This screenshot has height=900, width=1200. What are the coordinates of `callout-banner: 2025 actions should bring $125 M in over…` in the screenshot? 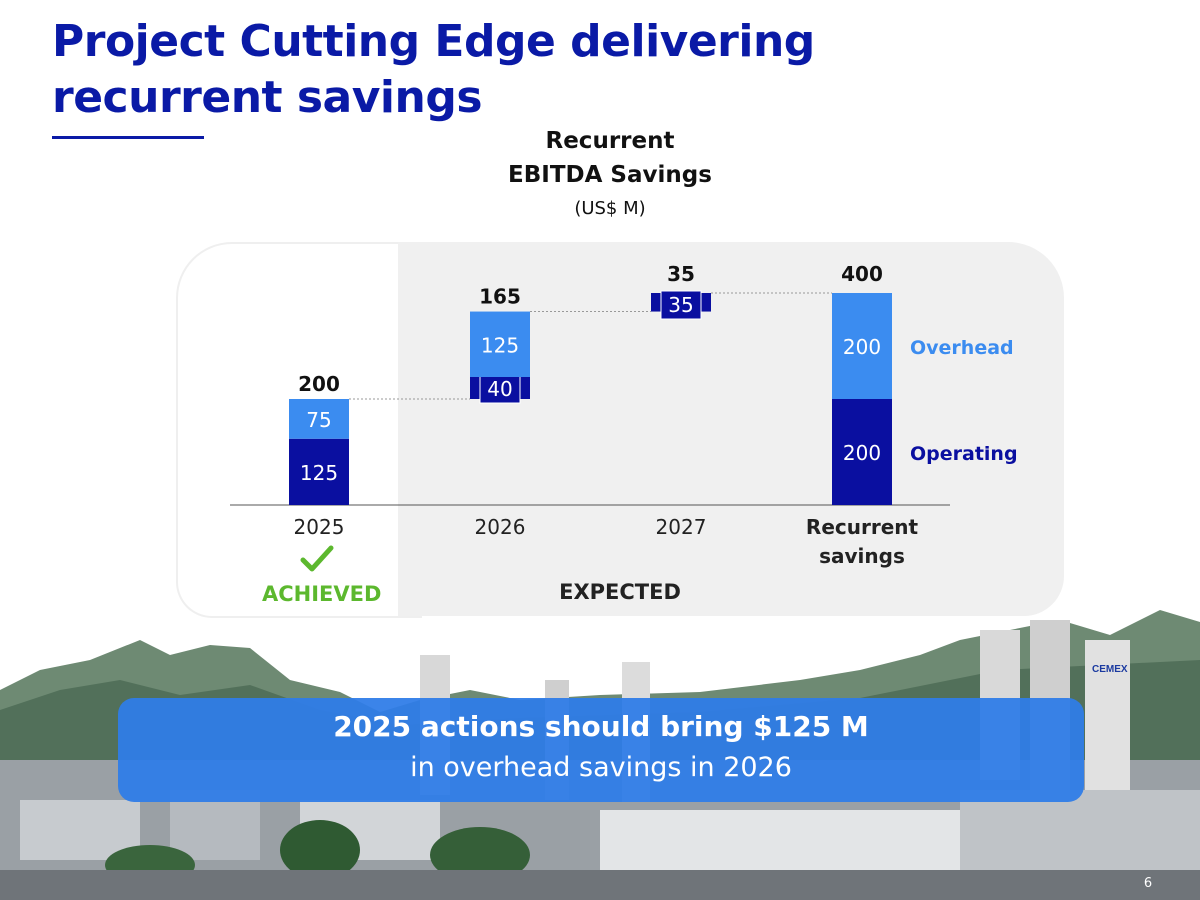 It's located at (601, 750).